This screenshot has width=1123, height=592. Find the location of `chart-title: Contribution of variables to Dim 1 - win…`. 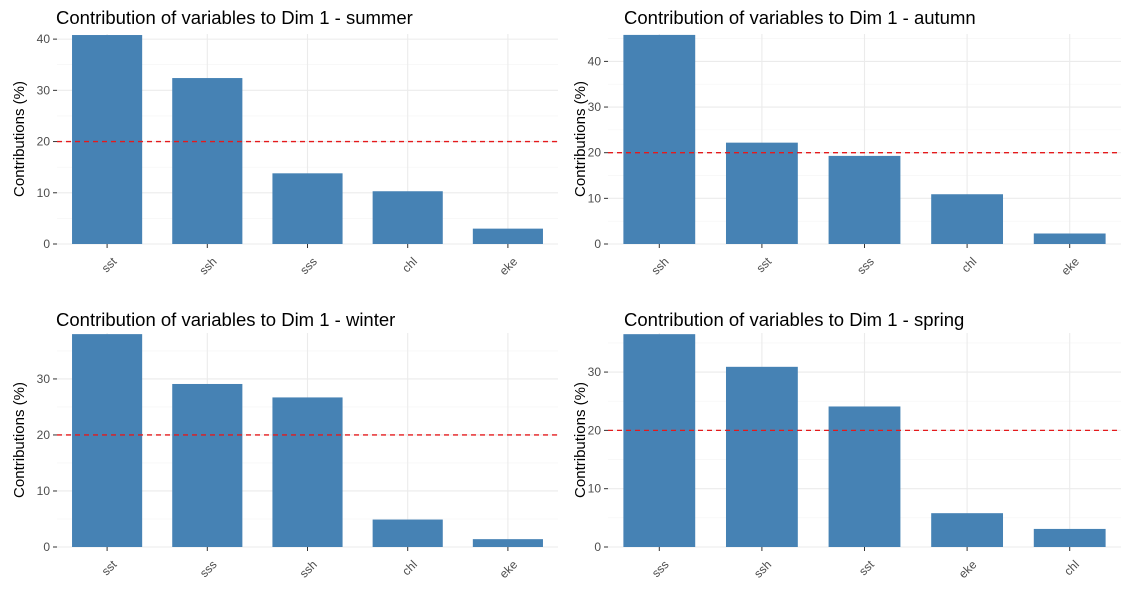

chart-title: Contribution of variables to Dim 1 - win… is located at coordinates (225, 319).